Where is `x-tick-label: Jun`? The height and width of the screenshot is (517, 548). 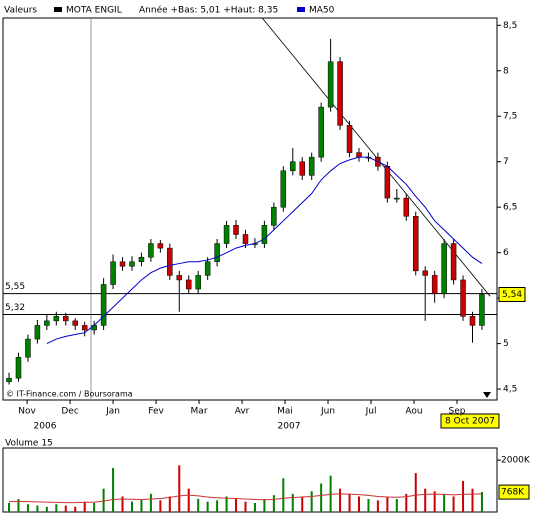
x-tick-label: Jun is located at coordinates (327, 412).